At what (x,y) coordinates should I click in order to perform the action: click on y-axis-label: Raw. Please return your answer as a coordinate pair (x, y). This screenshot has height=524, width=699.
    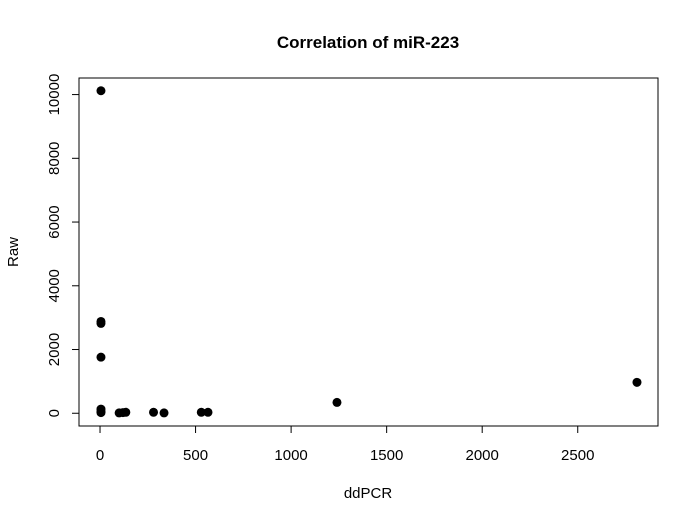
    Looking at the image, I should click on (13, 252).